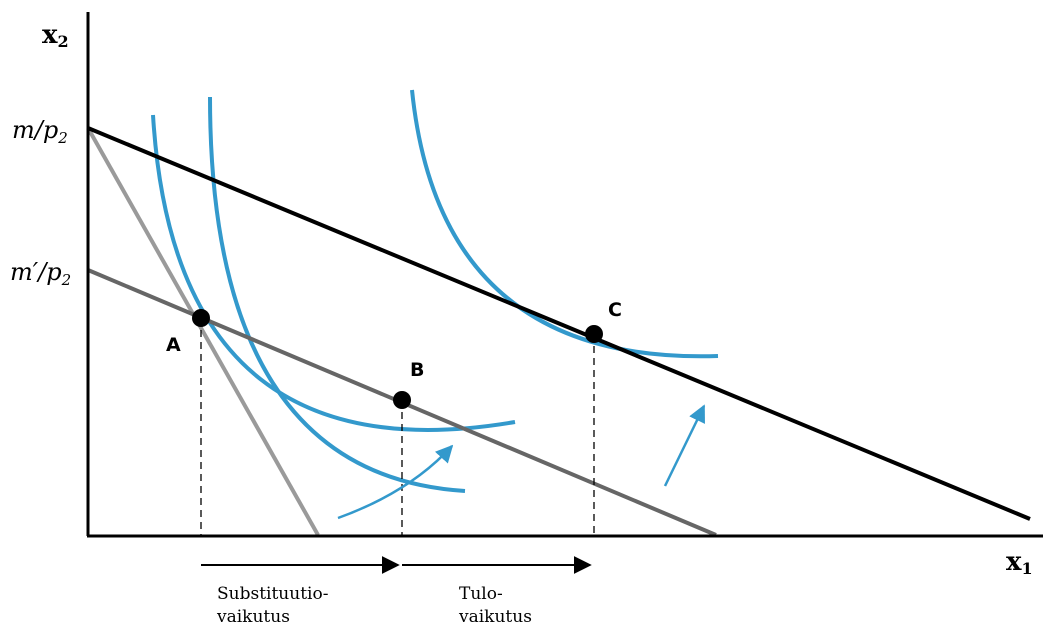 This screenshot has width=1043, height=630. What do you see at coordinates (272, 594) in the screenshot?
I see `substitution-effect-label-line1: Substituutio-` at bounding box center [272, 594].